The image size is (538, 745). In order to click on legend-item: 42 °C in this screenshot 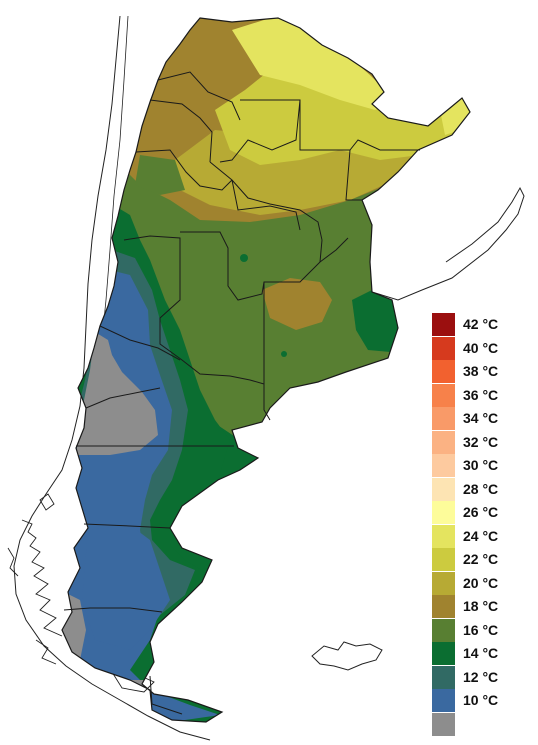, I will do `click(485, 324)`.